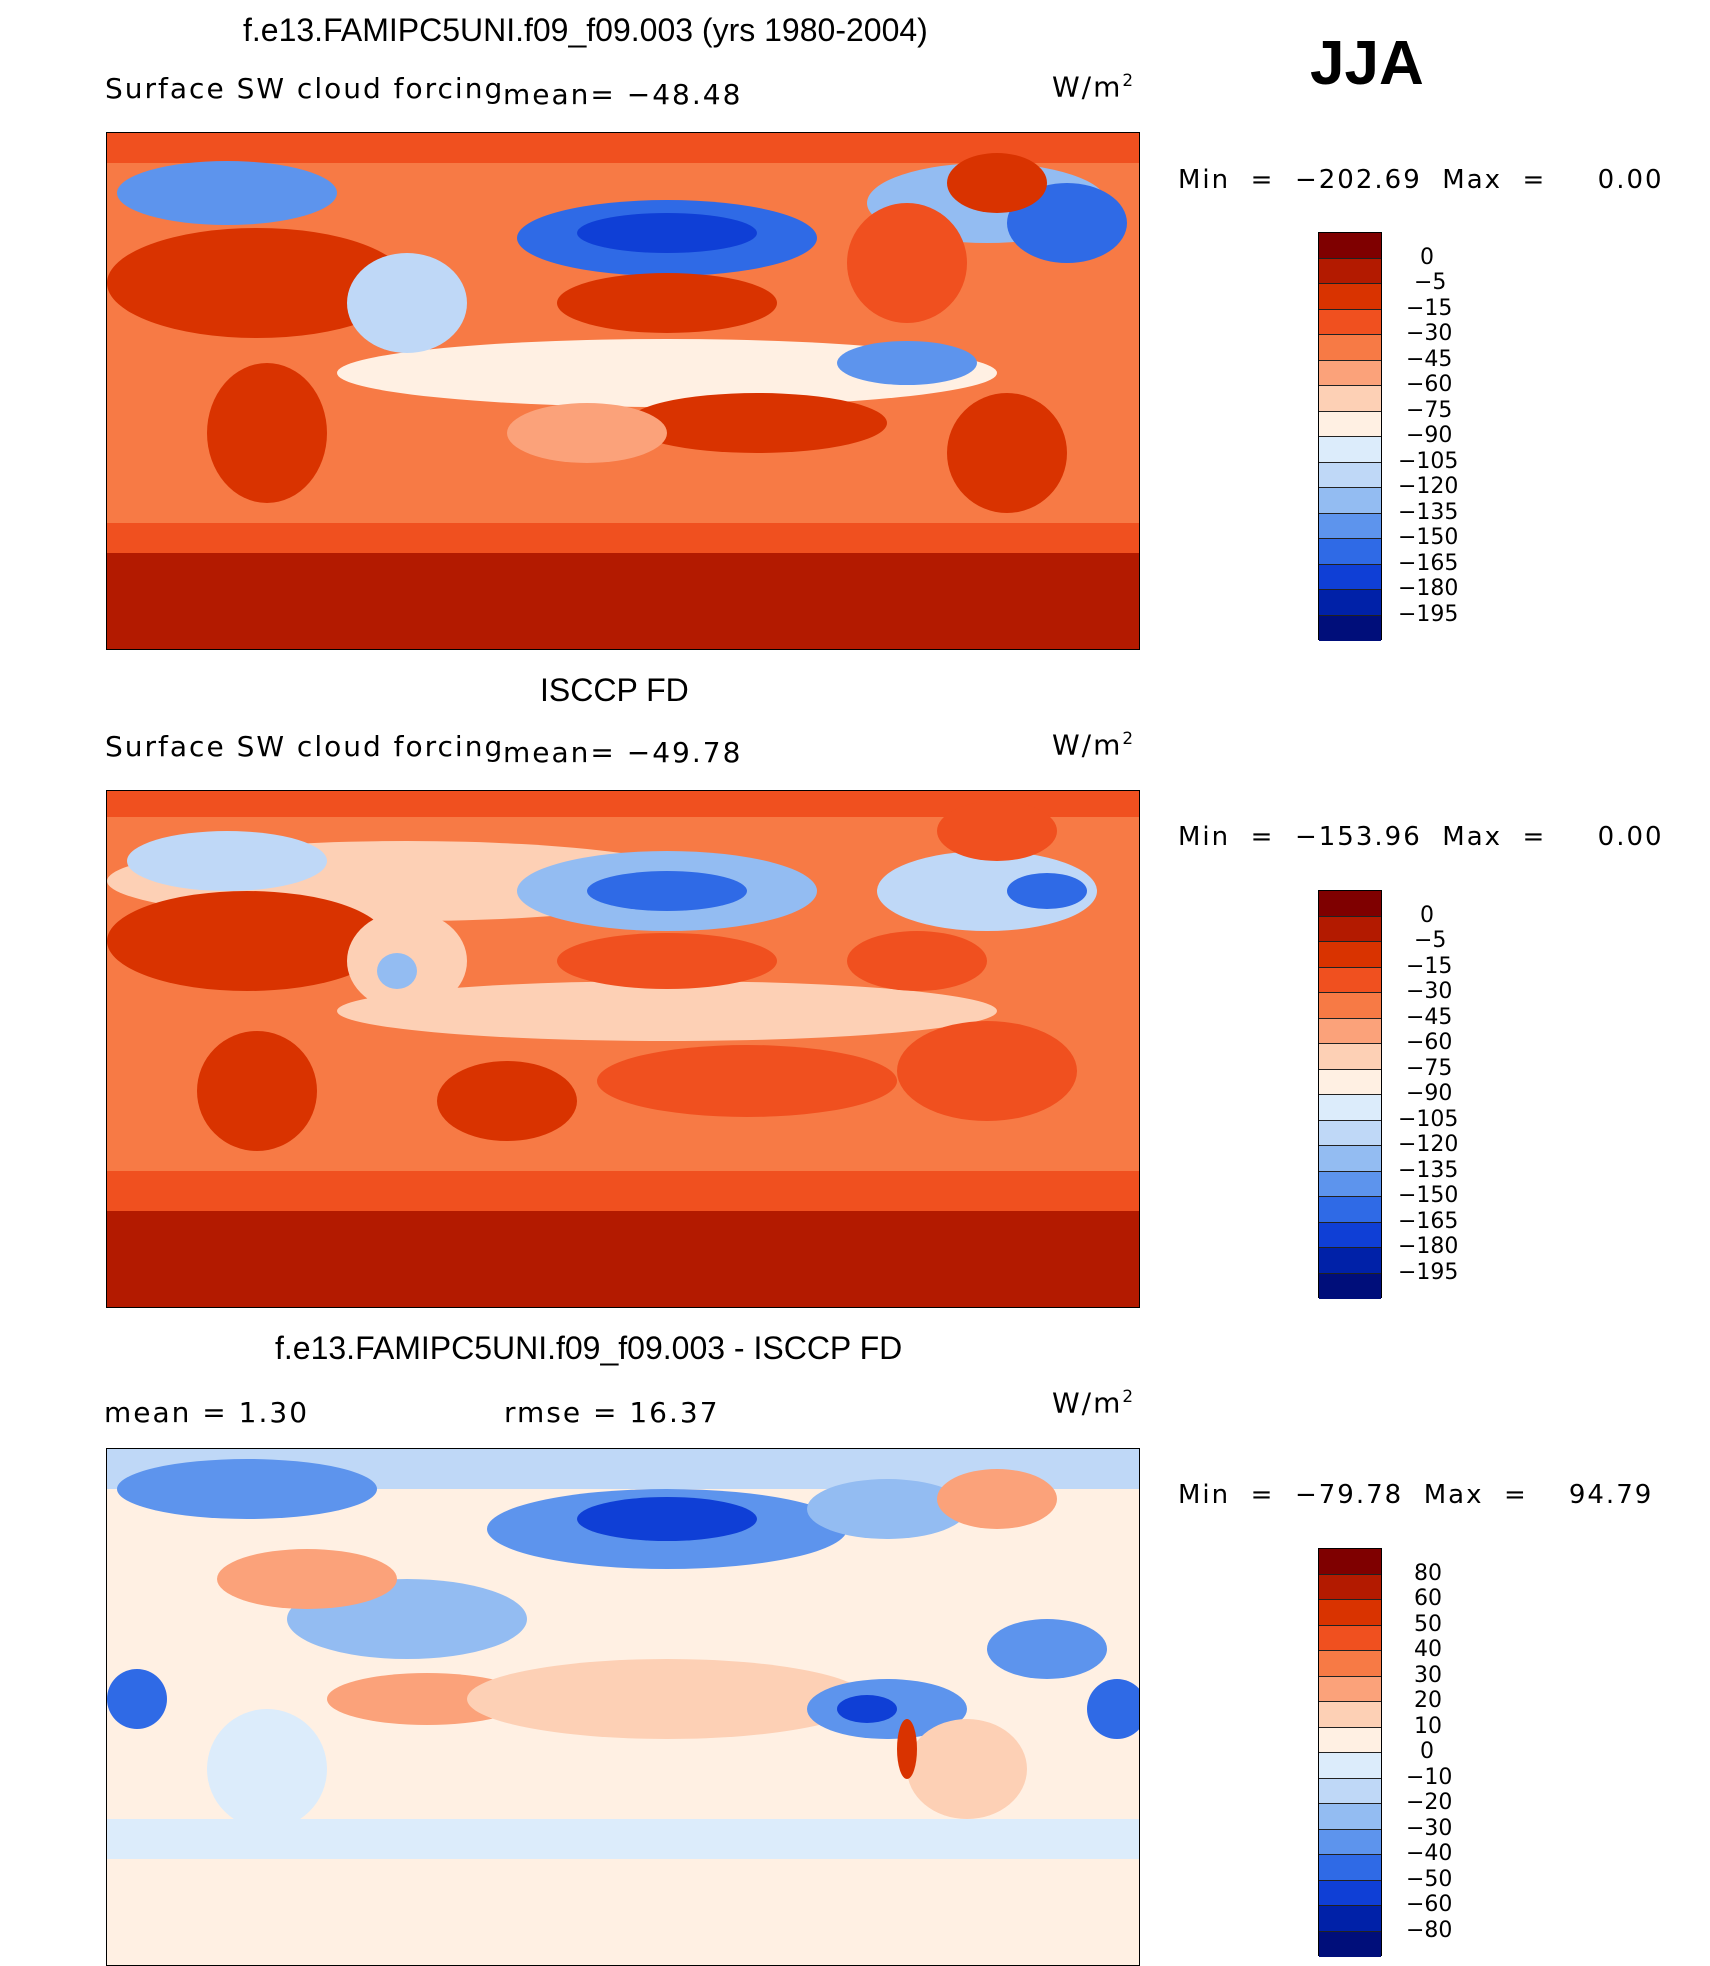 The width and height of the screenshot is (1710, 1966). I want to click on colorbar-tick-label: −40, so click(1429, 1853).